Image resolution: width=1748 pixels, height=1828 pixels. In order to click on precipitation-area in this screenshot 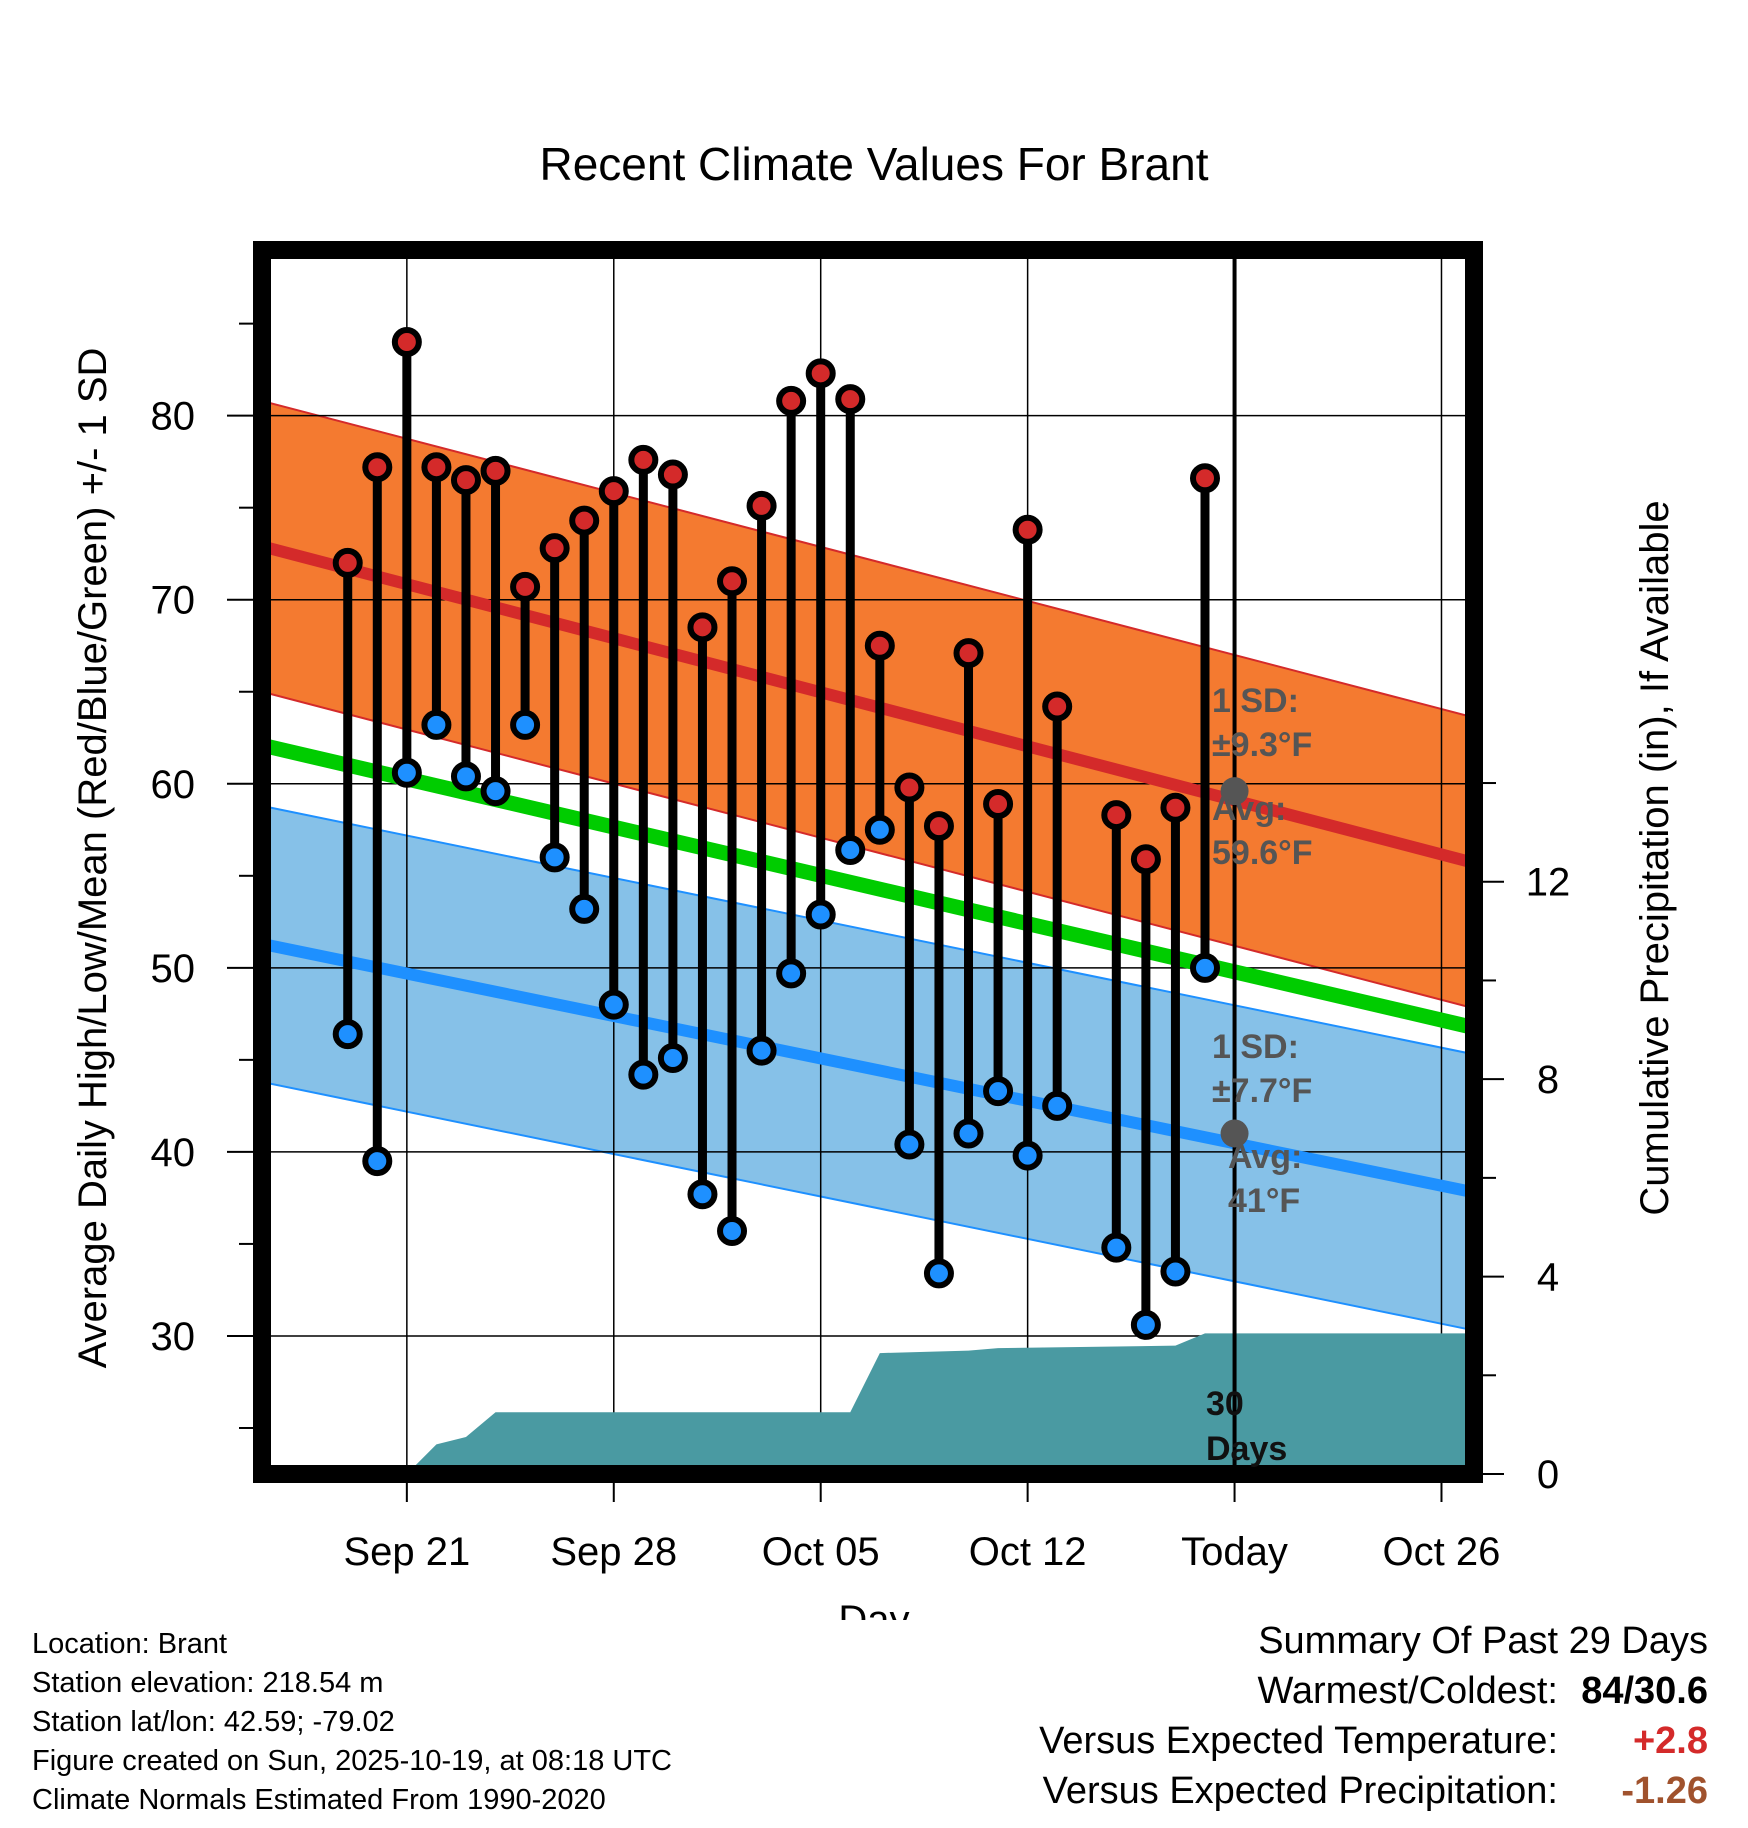, I will do `click(868, 1403)`.